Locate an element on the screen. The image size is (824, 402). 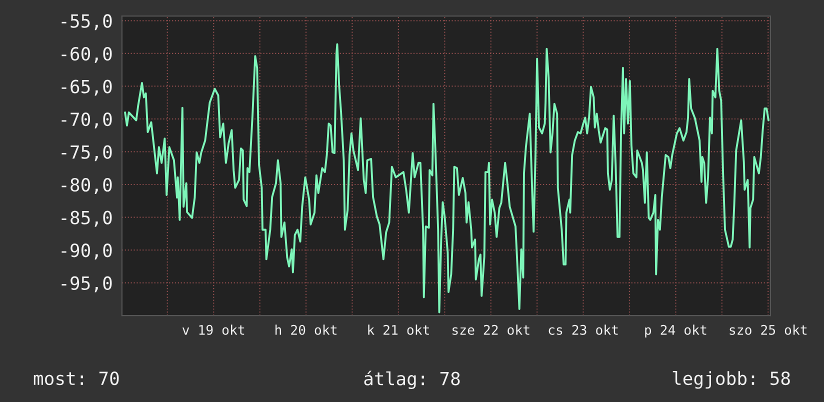
y-tick-label: -80,0 is located at coordinates (87, 186).